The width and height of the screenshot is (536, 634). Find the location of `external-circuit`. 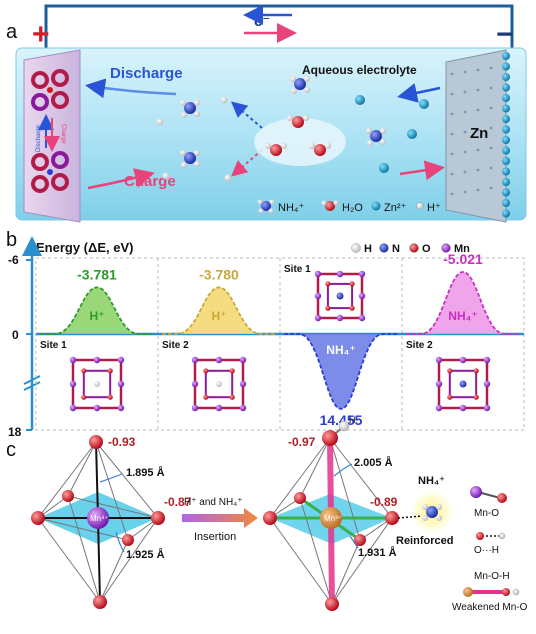

external-circuit is located at coordinates (279, 28).